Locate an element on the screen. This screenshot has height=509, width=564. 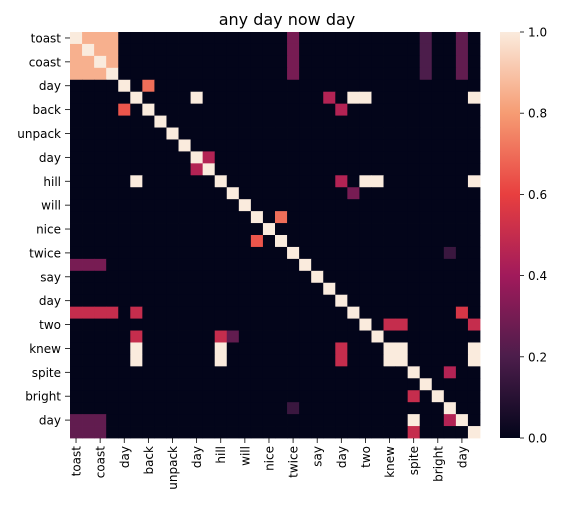
heatmap-cell-r8-c26 is located at coordinates (389, 133).